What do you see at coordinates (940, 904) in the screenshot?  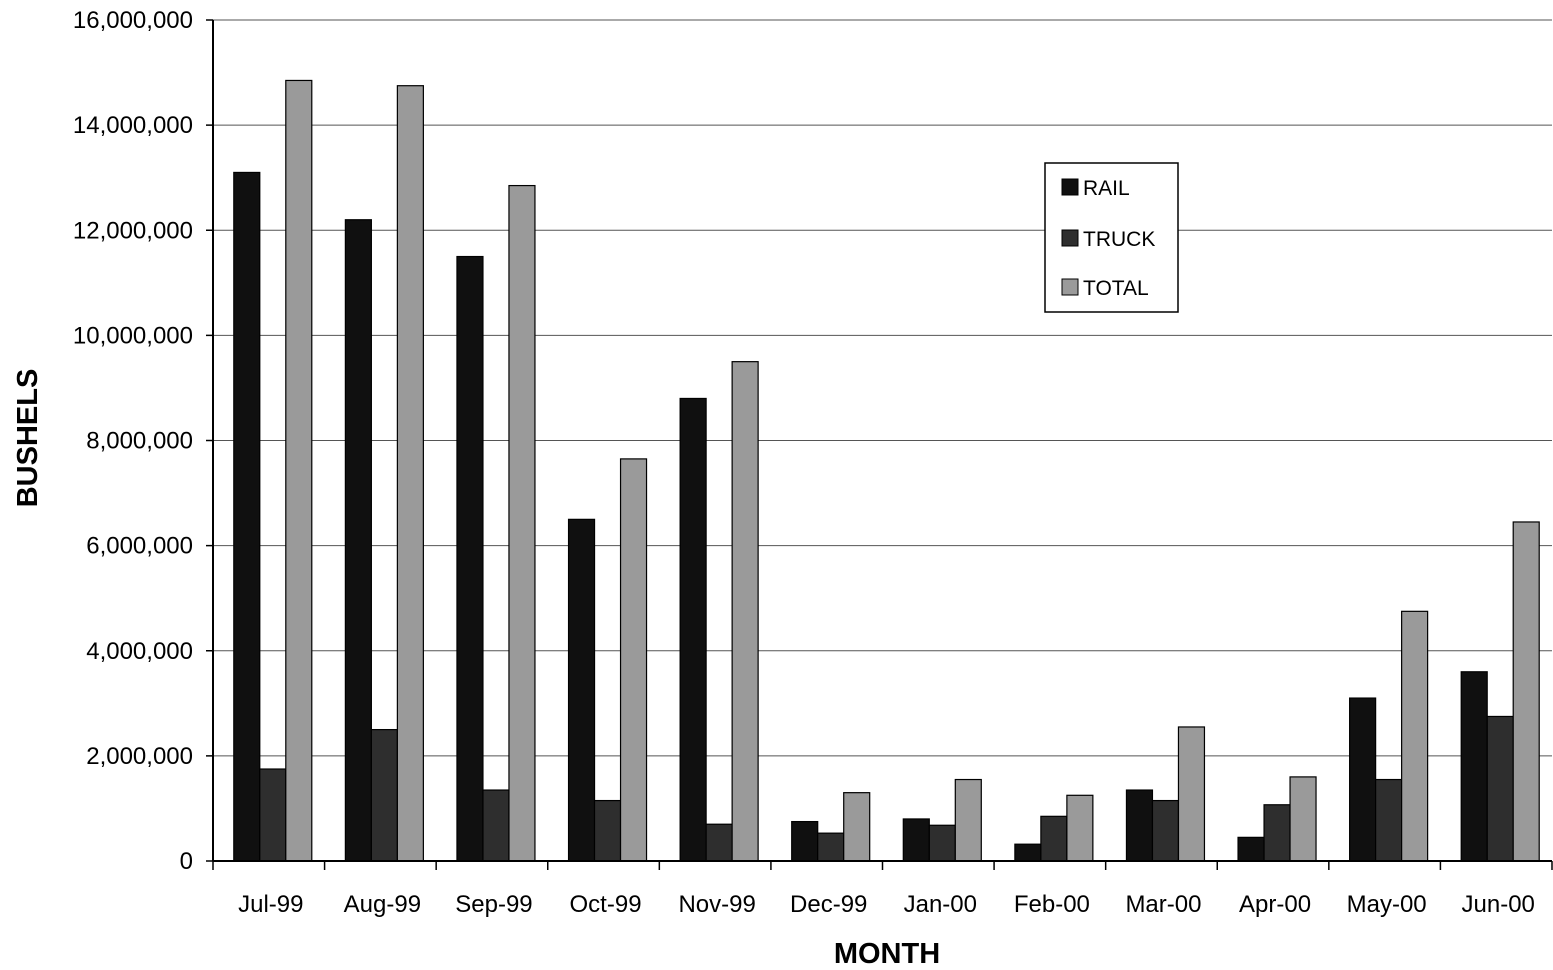 I see `x-tick-label: Jan-00` at bounding box center [940, 904].